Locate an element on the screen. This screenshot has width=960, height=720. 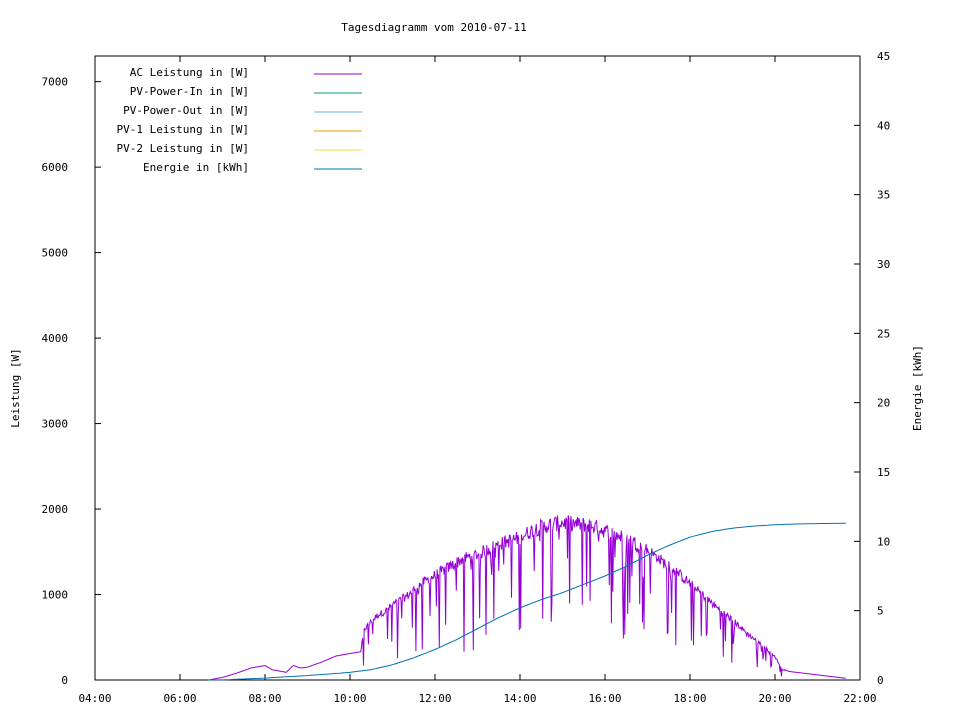
y2-tick-label: 5 is located at coordinates (880, 611).